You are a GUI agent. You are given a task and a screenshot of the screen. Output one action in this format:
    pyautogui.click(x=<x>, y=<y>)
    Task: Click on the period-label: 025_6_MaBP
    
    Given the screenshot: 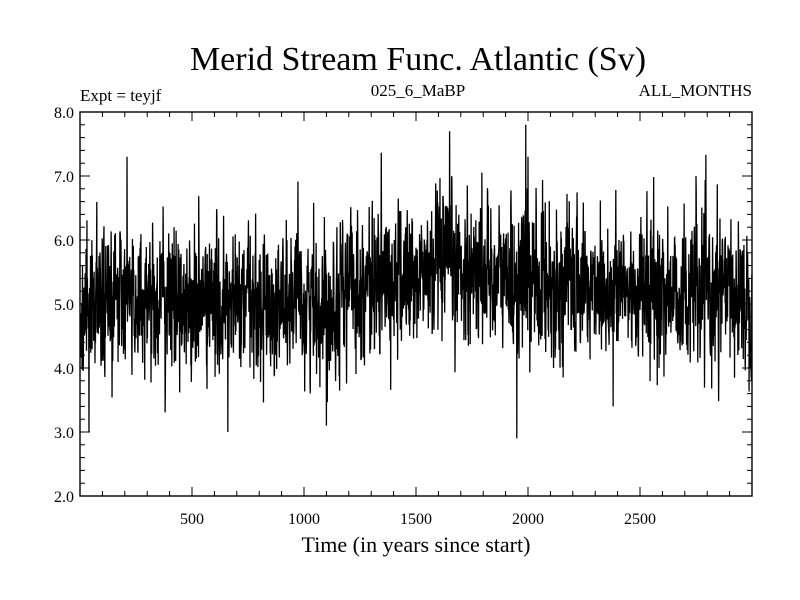 What is the action you would take?
    pyautogui.click(x=418, y=90)
    